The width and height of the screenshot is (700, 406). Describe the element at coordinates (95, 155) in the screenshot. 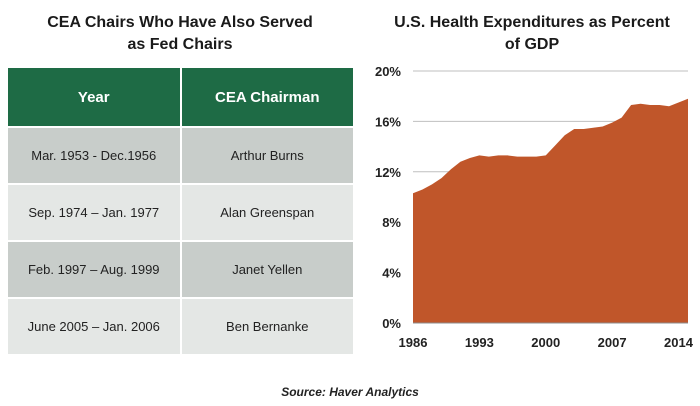

I see `cell-year: Mar. 1953 - Dec.1956` at that location.